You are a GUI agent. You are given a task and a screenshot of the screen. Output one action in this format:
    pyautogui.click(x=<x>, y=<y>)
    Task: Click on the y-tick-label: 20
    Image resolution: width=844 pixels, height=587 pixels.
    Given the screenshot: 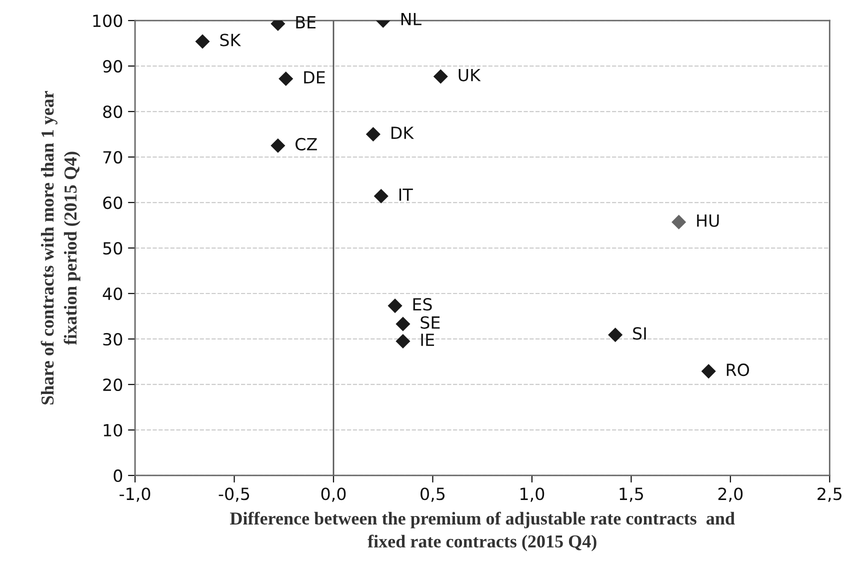 What is the action you would take?
    pyautogui.click(x=112, y=385)
    